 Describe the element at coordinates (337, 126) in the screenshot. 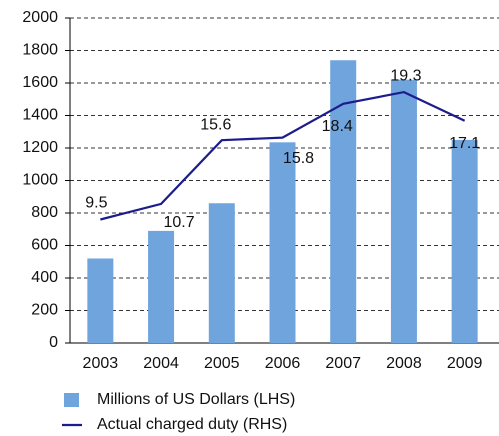

I see `data-label: 18.4` at that location.